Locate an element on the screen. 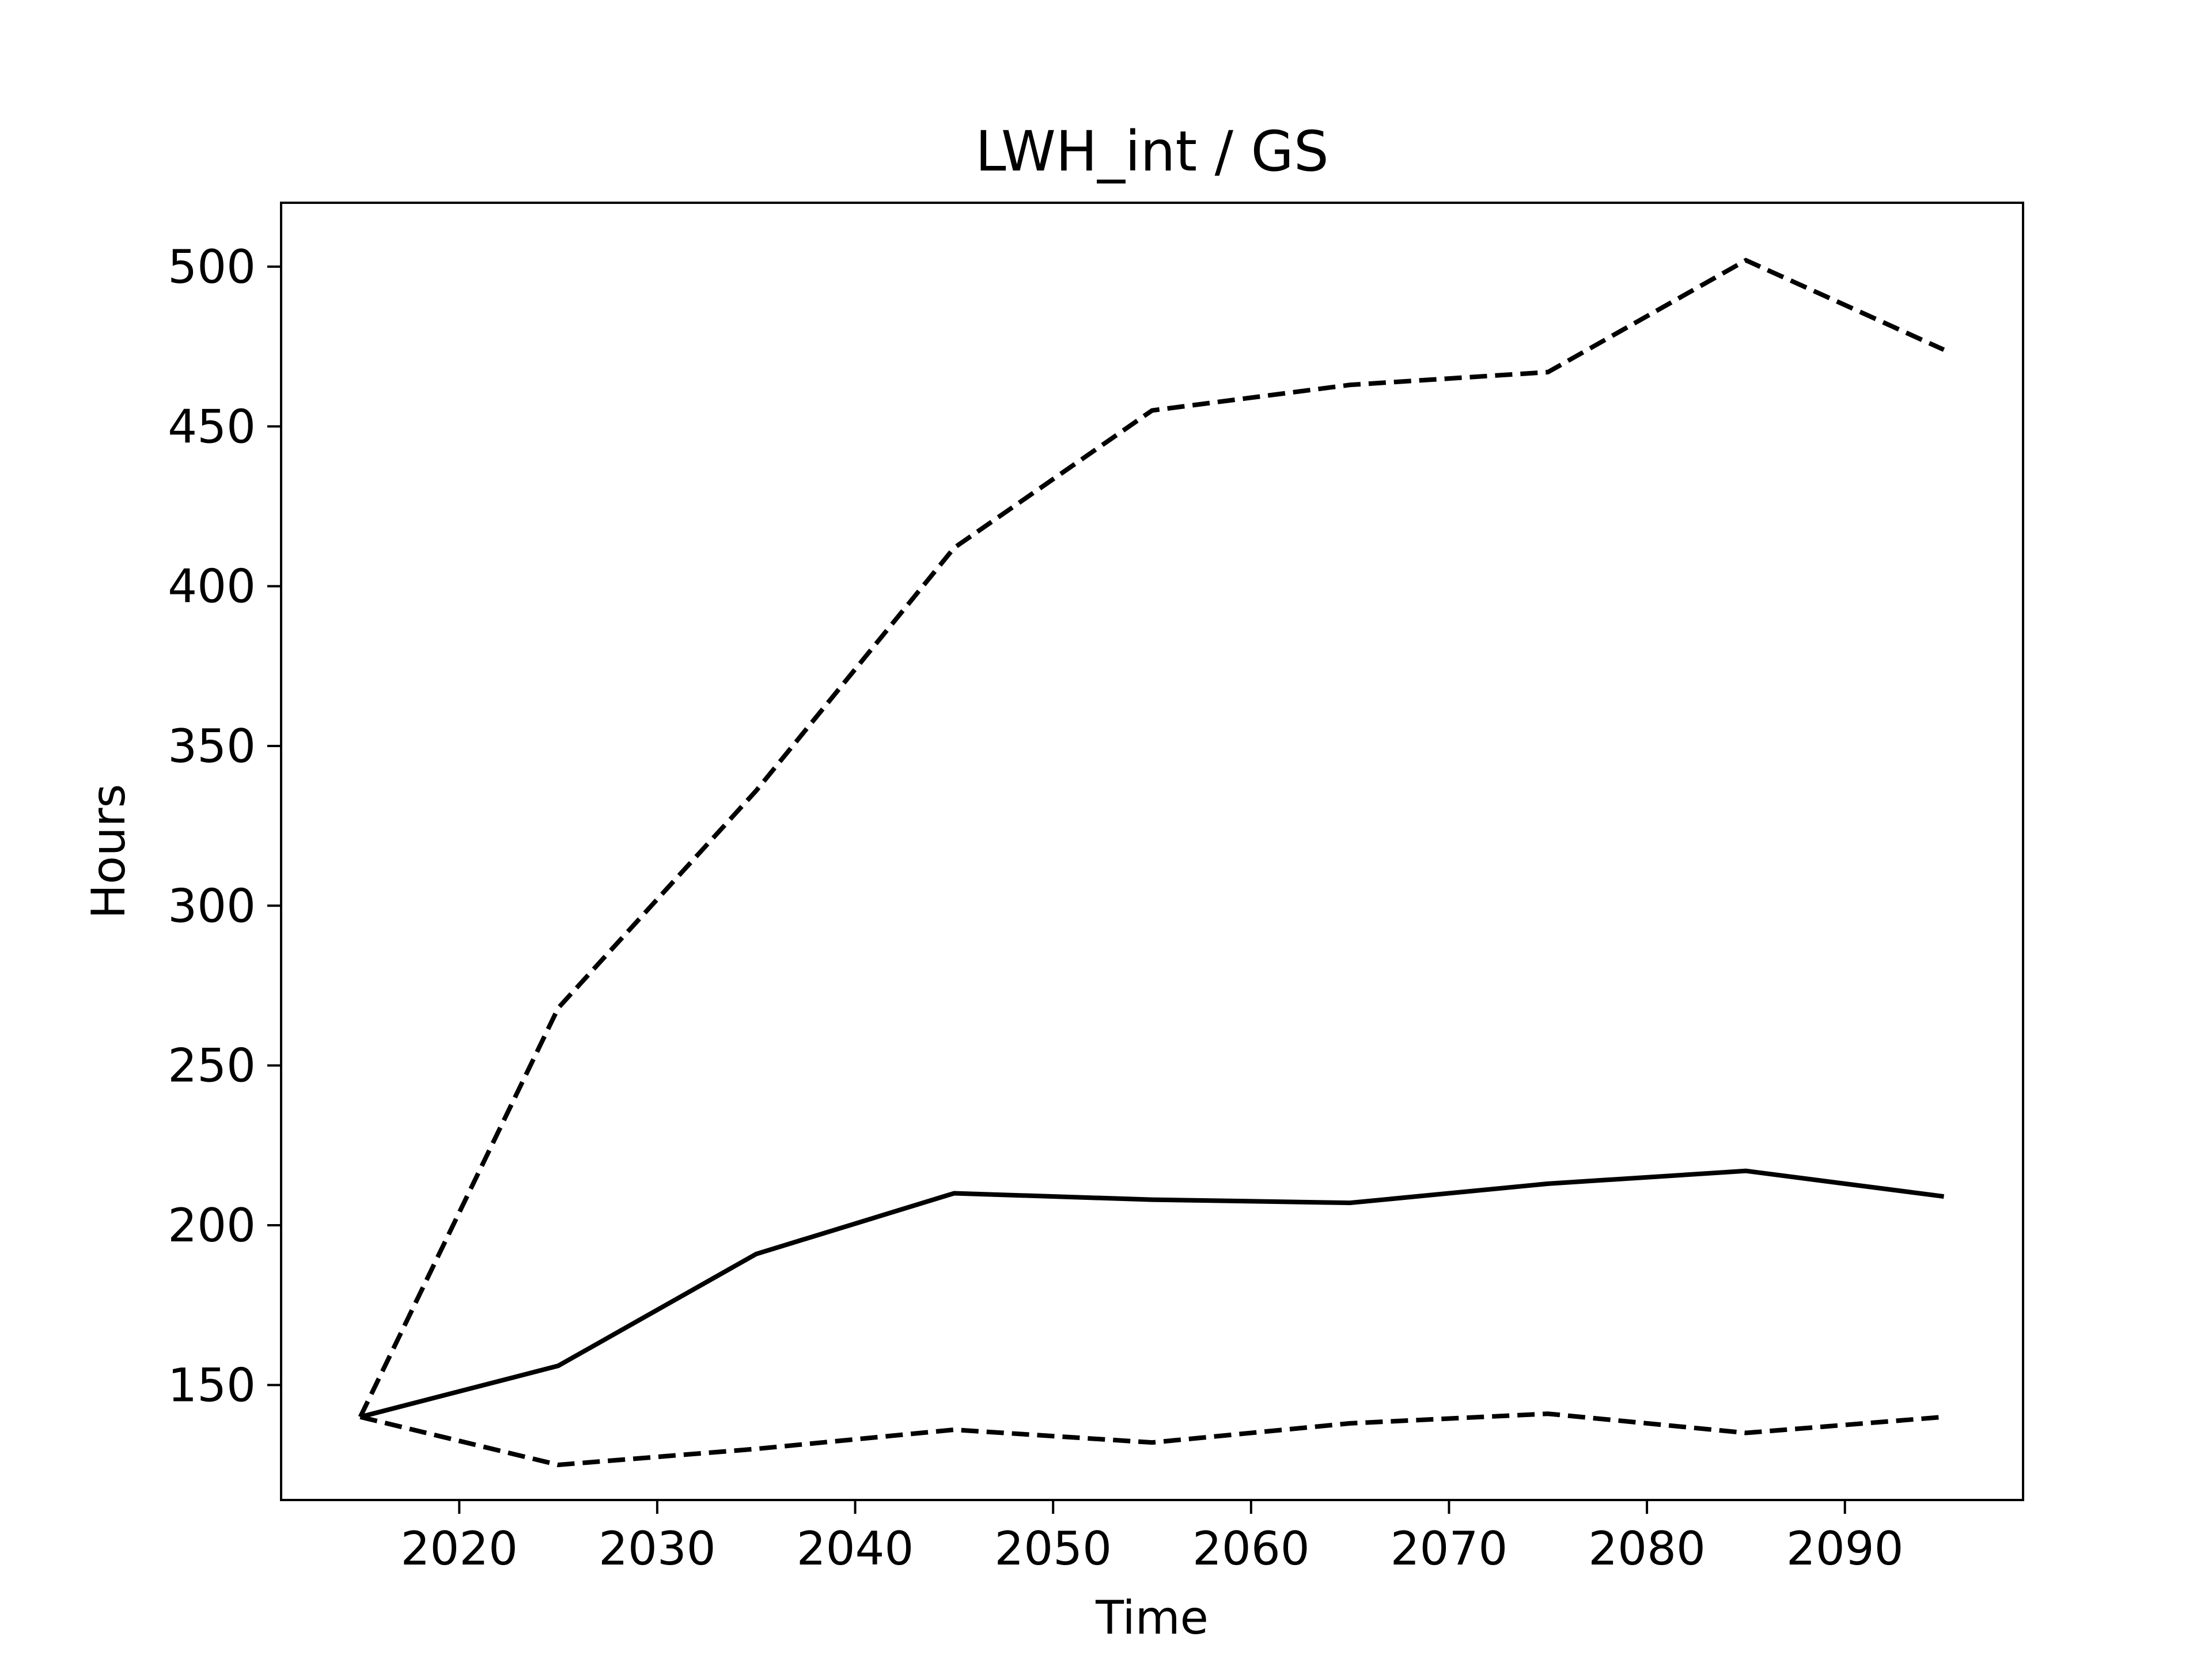 This screenshot has height=1659, width=2212. y-tick-label: 350 is located at coordinates (212, 746).